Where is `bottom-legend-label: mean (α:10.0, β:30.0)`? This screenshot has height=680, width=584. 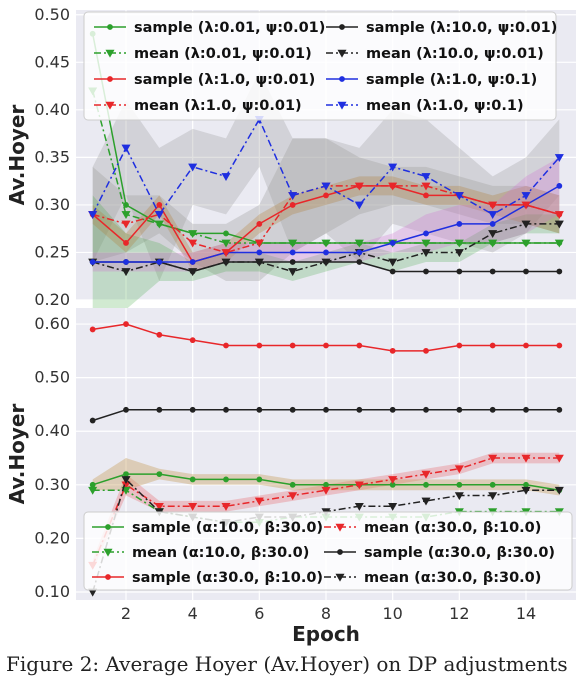 bottom-legend-label: mean (α:10.0, β:30.0) is located at coordinates (220, 553).